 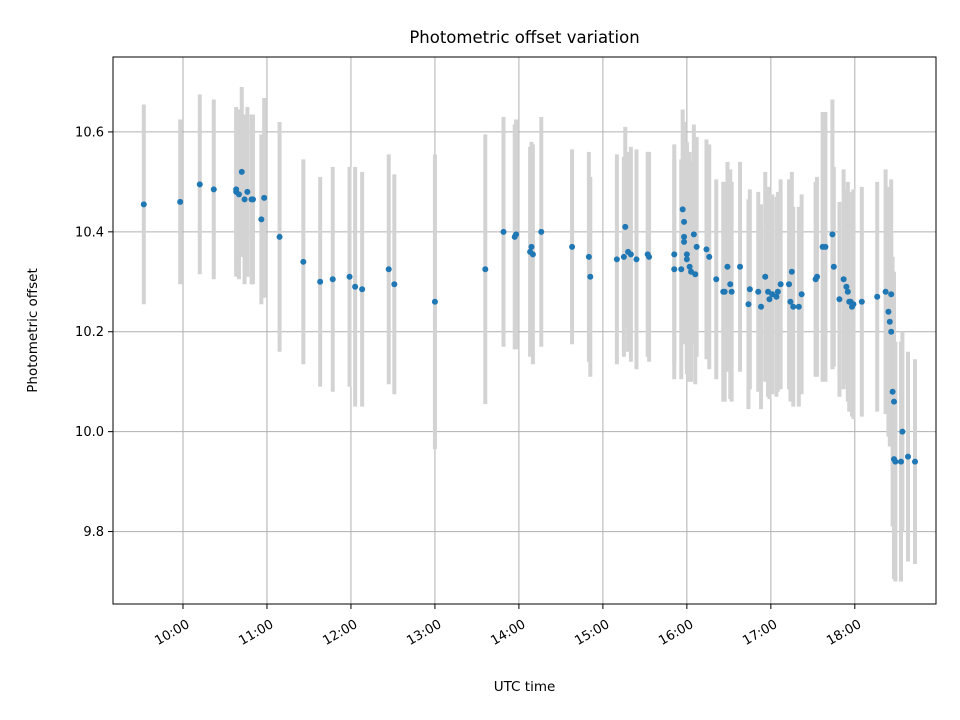 What do you see at coordinates (89, 332) in the screenshot?
I see `y-tick-label: 10.2` at bounding box center [89, 332].